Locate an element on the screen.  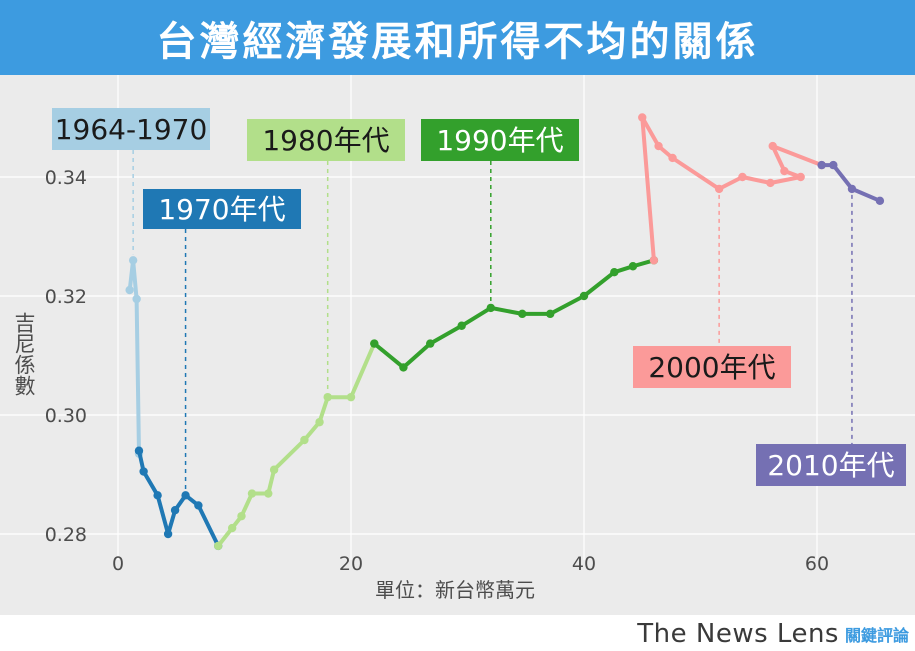
x-tick-label: 0 is located at coordinates (118, 564).